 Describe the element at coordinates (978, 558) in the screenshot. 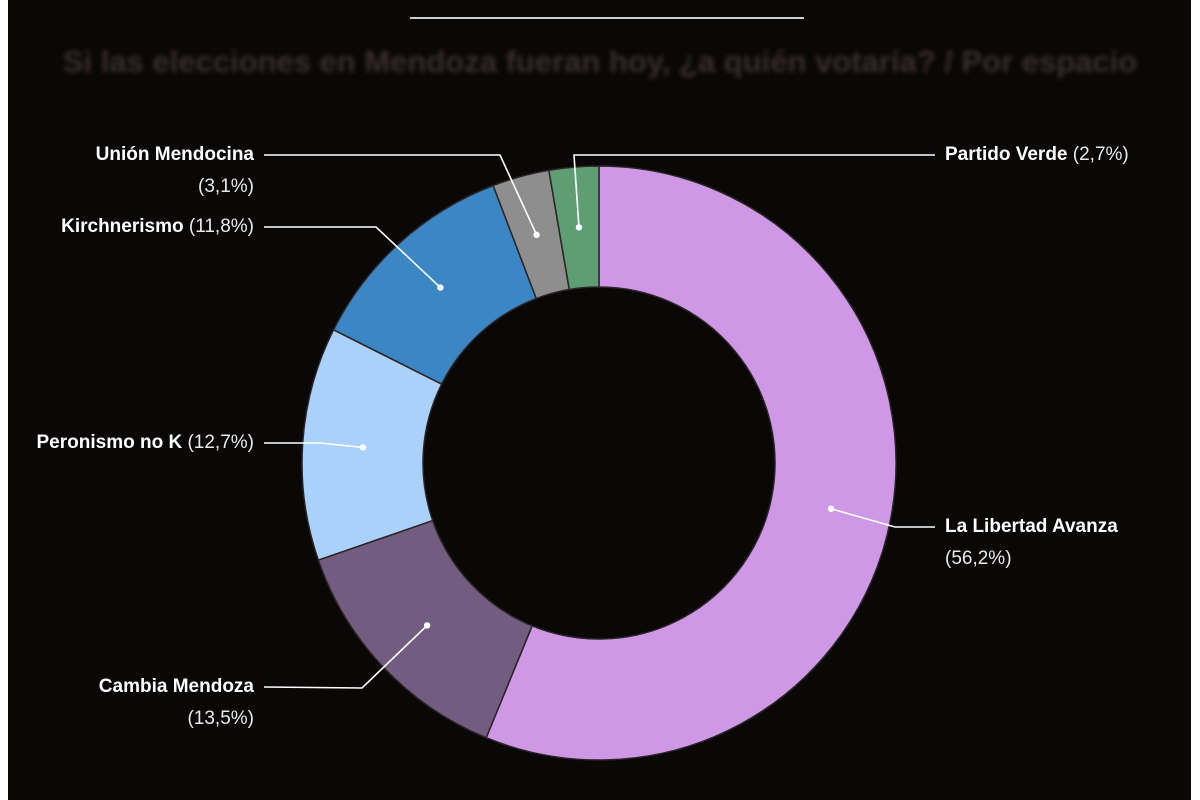

I see `label-percent: (56,2%)` at that location.